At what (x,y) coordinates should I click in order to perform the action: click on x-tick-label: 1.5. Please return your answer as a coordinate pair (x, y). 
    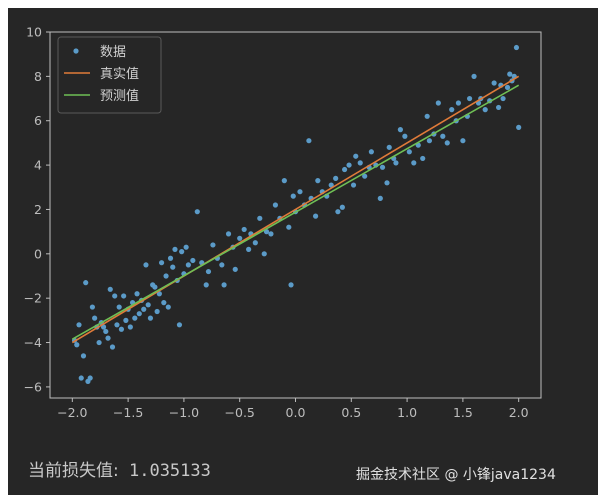
    Looking at the image, I should click on (463, 412).